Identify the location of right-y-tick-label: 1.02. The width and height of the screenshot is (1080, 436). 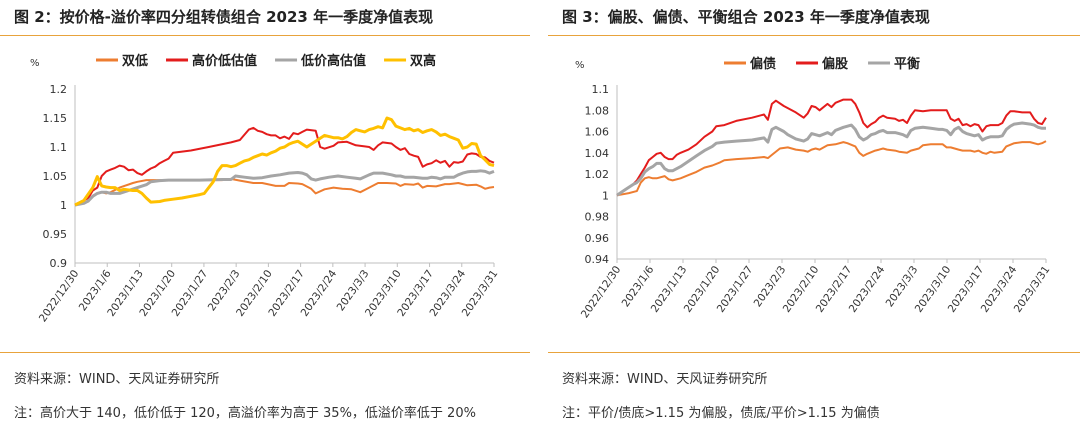
(597, 174).